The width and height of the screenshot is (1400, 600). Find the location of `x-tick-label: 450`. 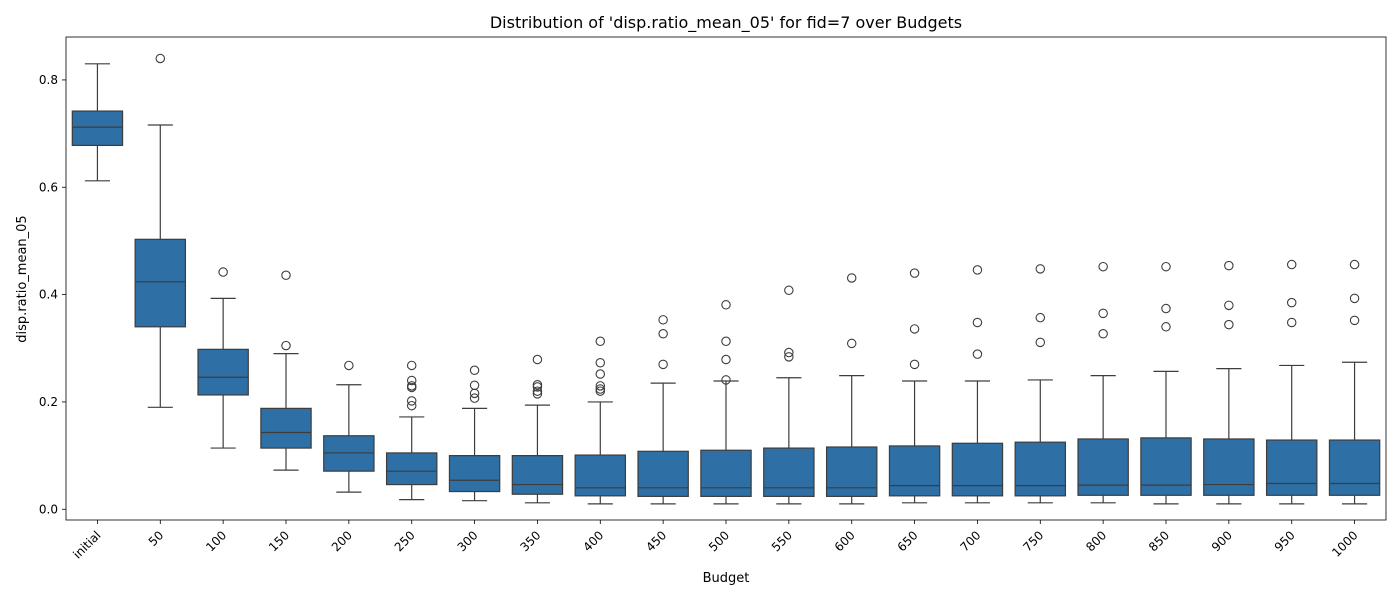

x-tick-label: 450 is located at coordinates (656, 541).